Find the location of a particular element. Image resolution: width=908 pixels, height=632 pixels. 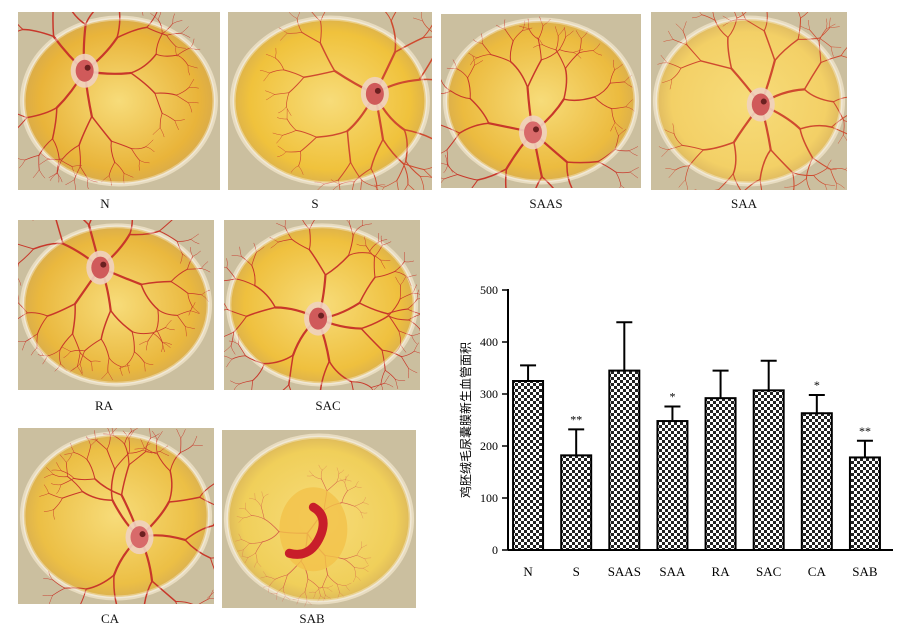

x-tick-label: SAA is located at coordinates (672, 571).